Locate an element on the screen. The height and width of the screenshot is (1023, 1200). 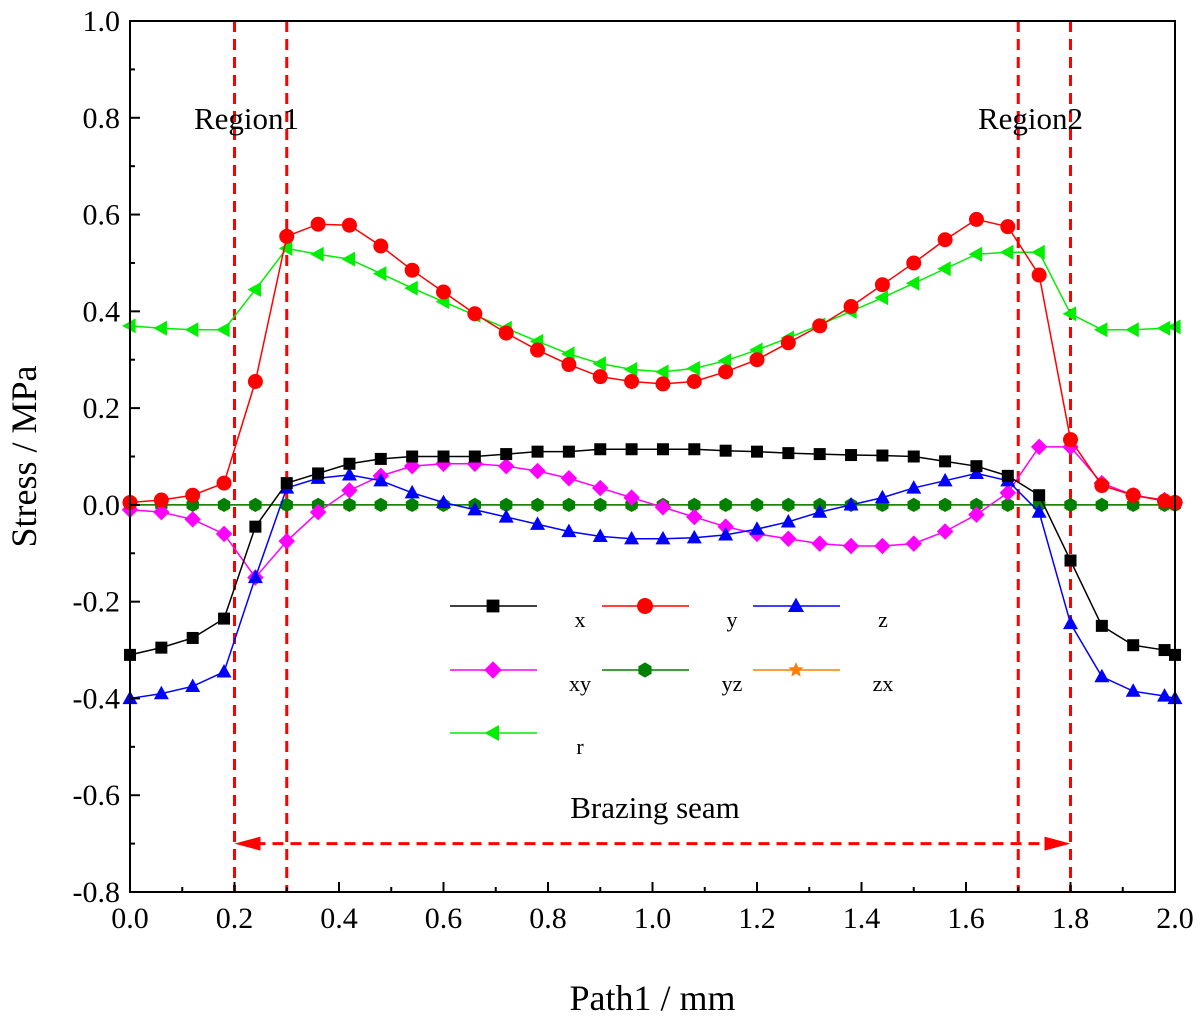
arrow-right-icon is located at coordinates (1057, 843).